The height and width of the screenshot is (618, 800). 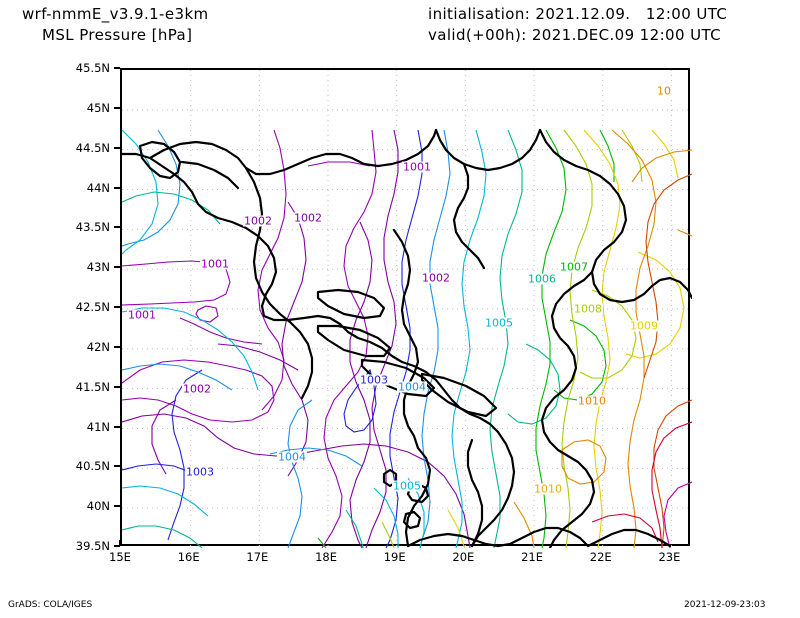 I want to click on contour-value-label: 10, so click(x=664, y=91).